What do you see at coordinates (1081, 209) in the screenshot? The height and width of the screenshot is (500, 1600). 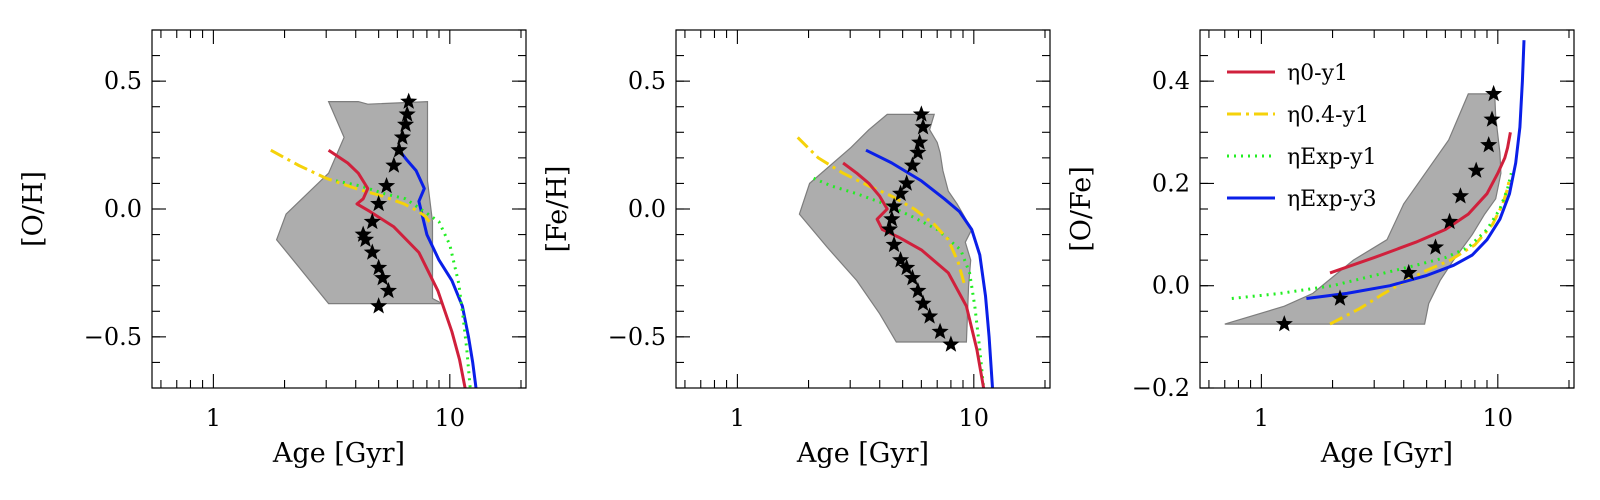 I see `y-axis-label: [O/Fe]` at bounding box center [1081, 209].